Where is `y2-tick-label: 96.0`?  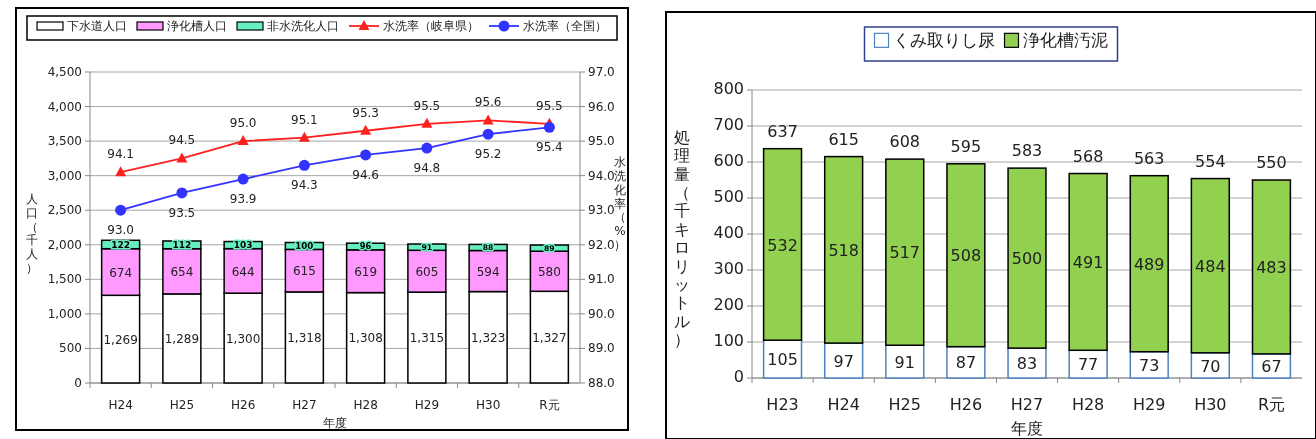
y2-tick-label: 96.0 is located at coordinates (601, 106).